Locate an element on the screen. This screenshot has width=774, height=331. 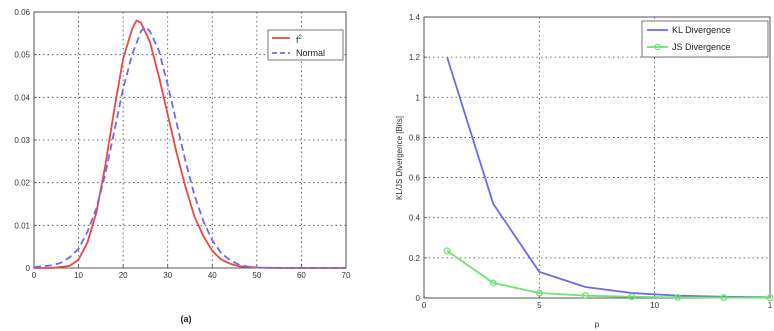
x-tick-label: 30 is located at coordinates (167, 275).